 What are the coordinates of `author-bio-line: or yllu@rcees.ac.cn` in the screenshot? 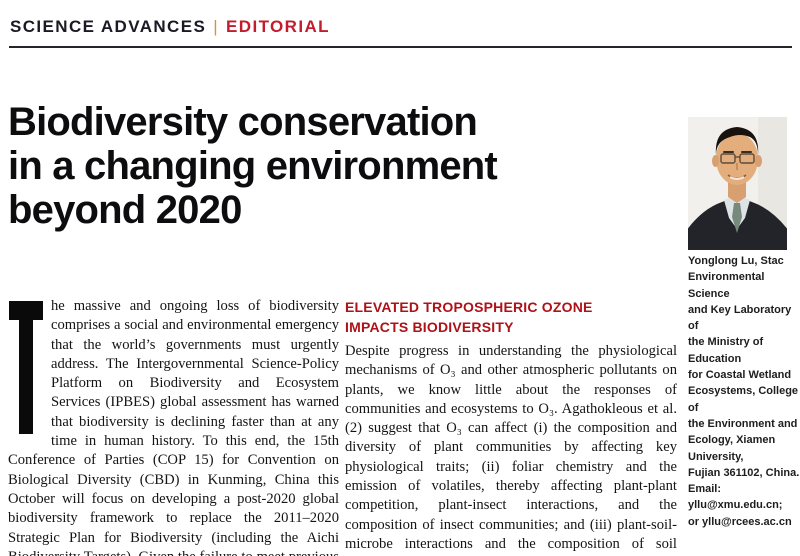 It's located at (740, 521).